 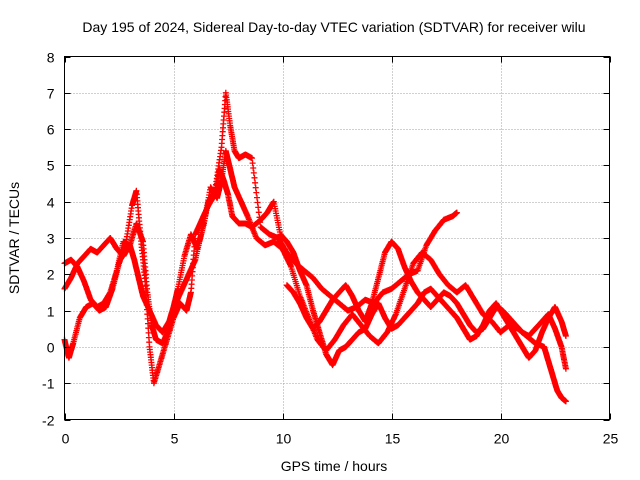 What do you see at coordinates (66, 439) in the screenshot?
I see `x-tick-label: 0` at bounding box center [66, 439].